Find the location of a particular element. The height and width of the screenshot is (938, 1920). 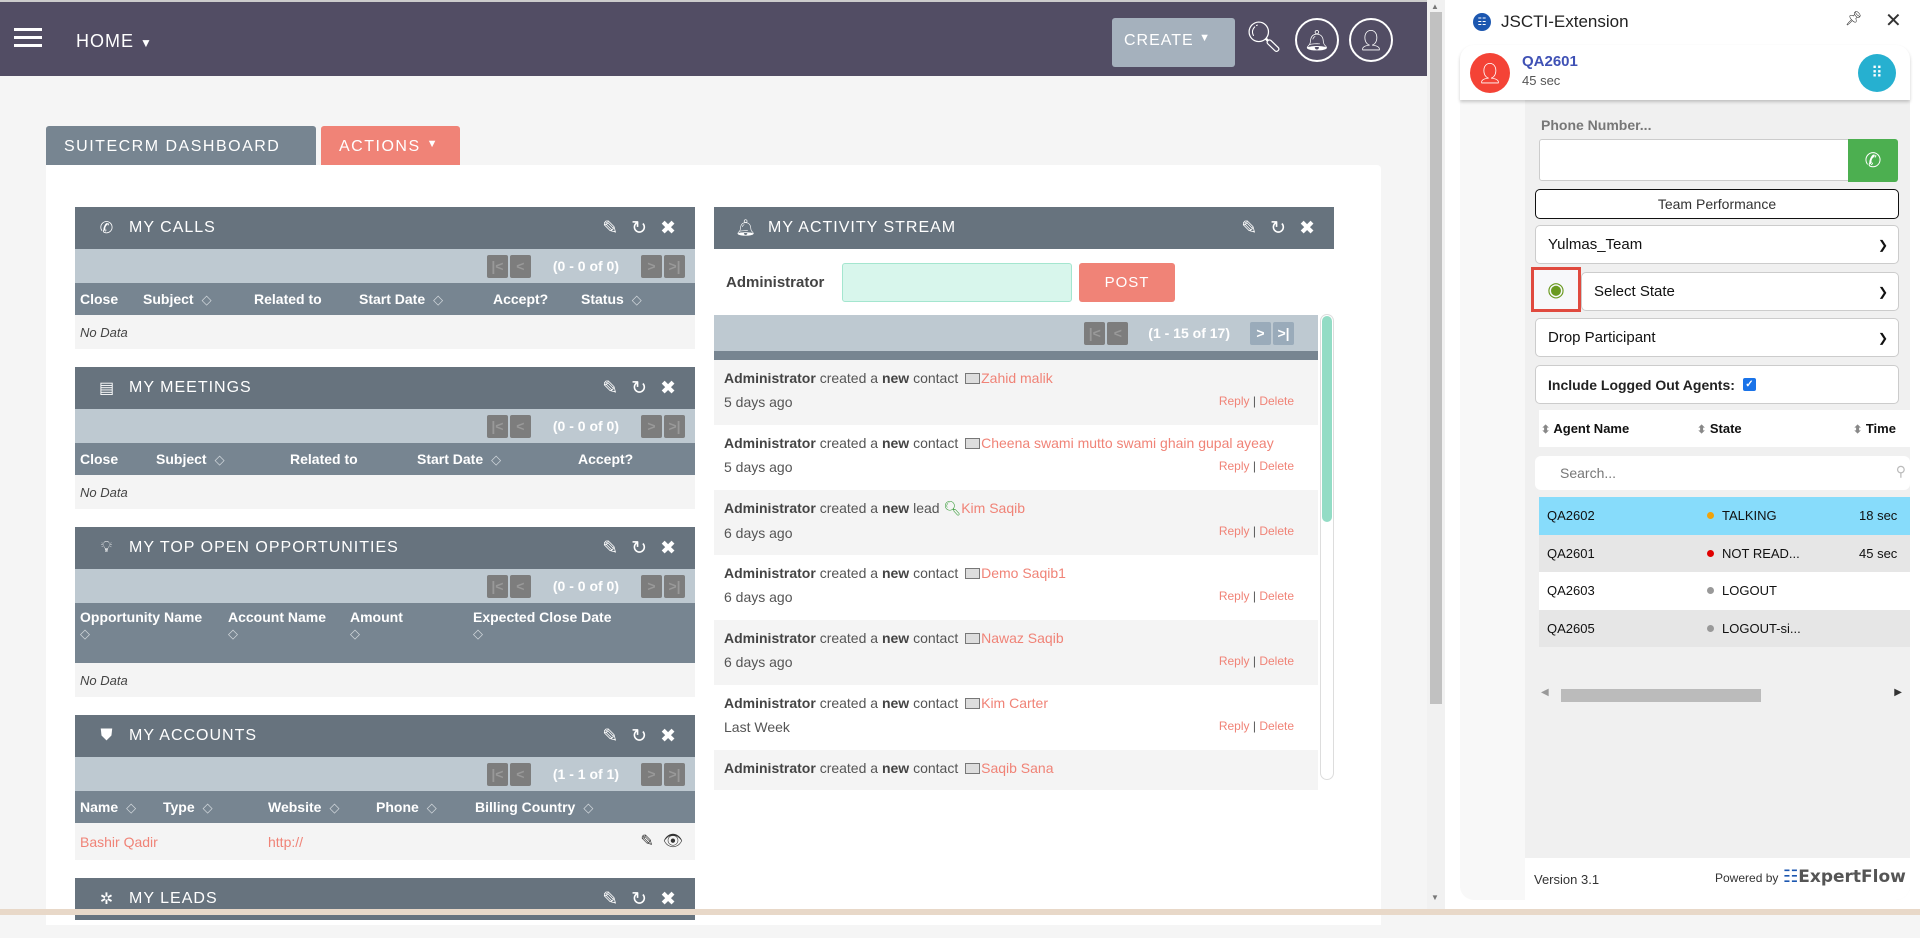

column-header: Website ◇ is located at coordinates (322, 807).